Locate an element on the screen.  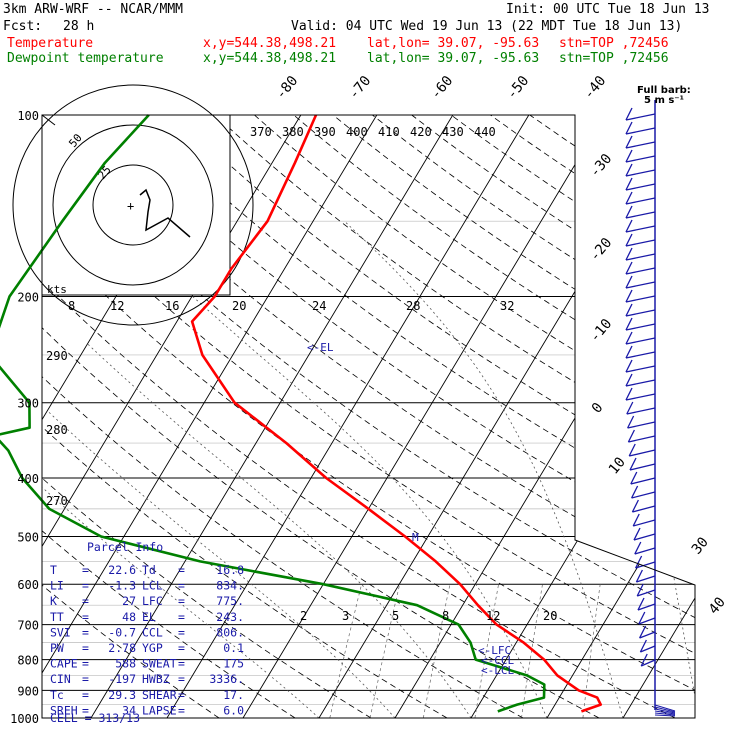
parcel-cell-value: Tc is located at coordinates (57, 695).